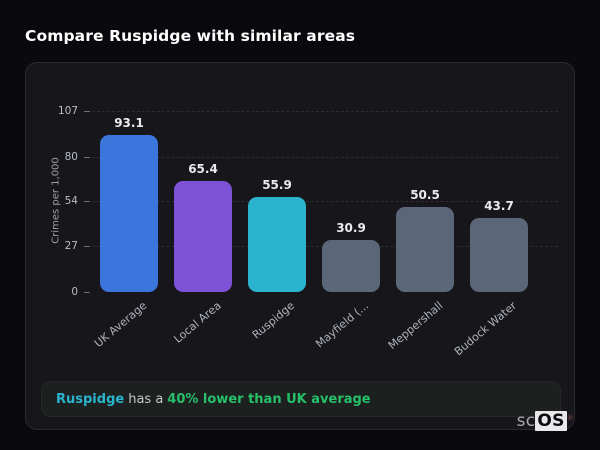 This screenshot has height=450, width=600. What do you see at coordinates (425, 194) in the screenshot?
I see `bar-value-label: 50.5` at bounding box center [425, 194].